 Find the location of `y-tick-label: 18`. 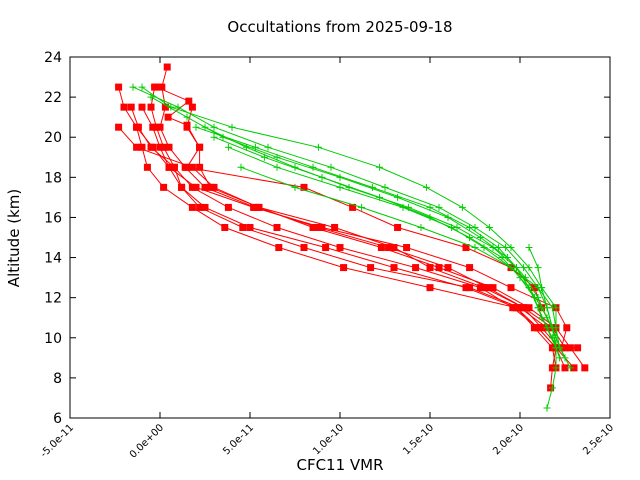

y-tick-label: 18 is located at coordinates (53, 178).